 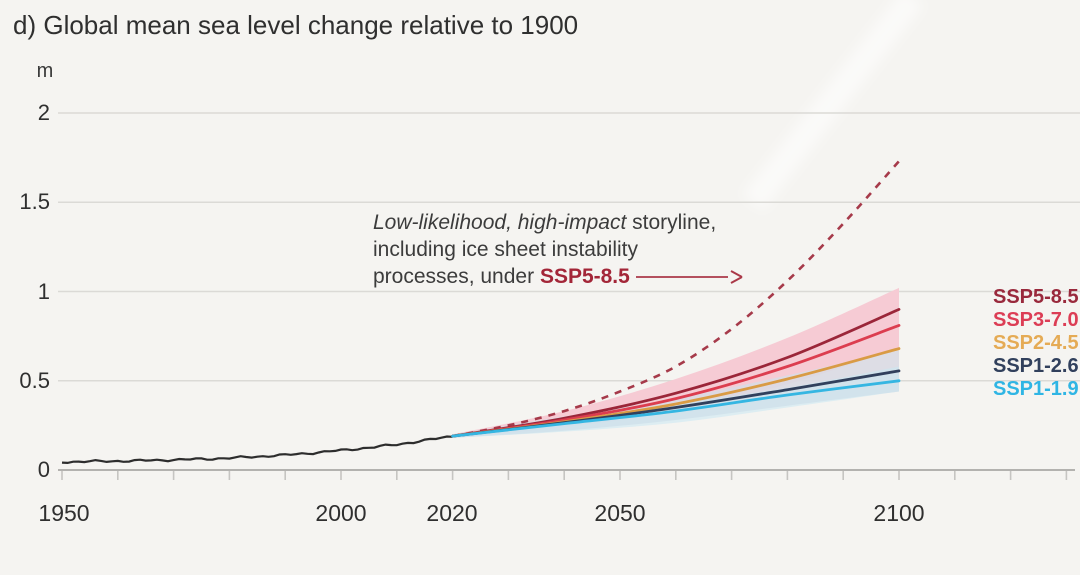 What do you see at coordinates (501, 276) in the screenshot?
I see `annotation-line-3: processes, under SSP5-8.5` at bounding box center [501, 276].